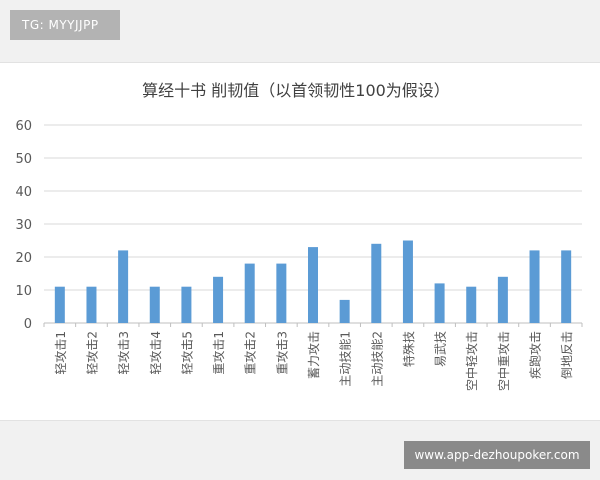 The width and height of the screenshot is (600, 480). Describe the element at coordinates (282, 353) in the screenshot. I see `x-tick-label: 重攻击3` at that location.